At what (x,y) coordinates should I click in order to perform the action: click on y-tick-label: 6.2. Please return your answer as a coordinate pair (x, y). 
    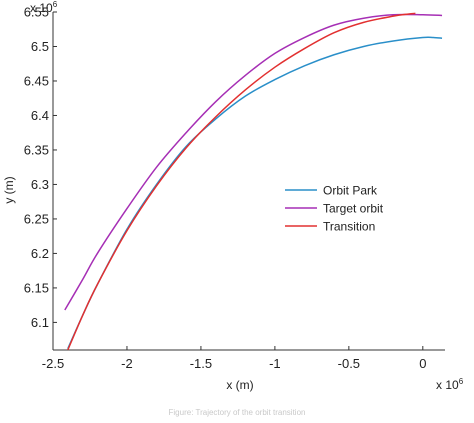
    Looking at the image, I should click on (40, 253).